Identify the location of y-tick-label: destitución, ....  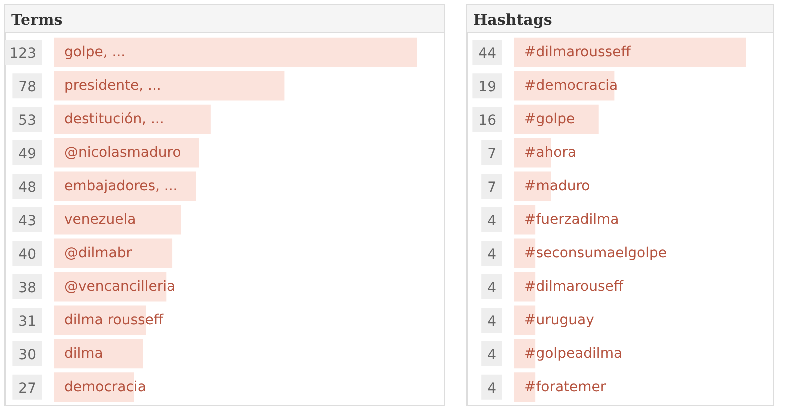
(114, 120).